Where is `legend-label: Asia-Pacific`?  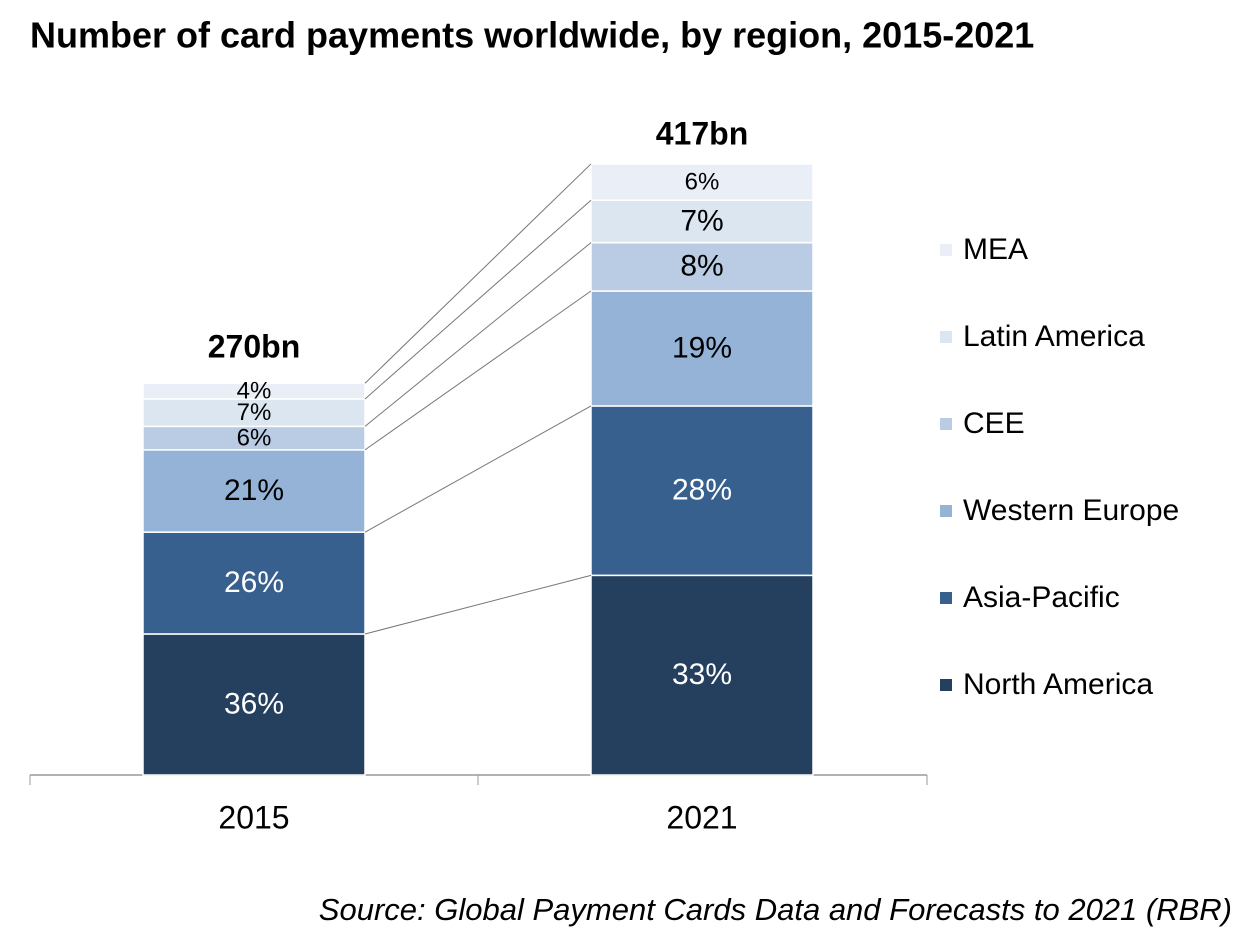 legend-label: Asia-Pacific is located at coordinates (1041, 597).